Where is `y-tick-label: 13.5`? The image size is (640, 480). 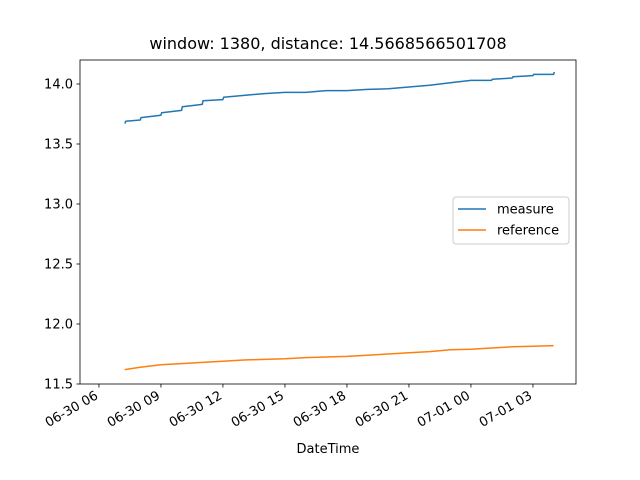 y-tick-label: 13.5 is located at coordinates (58, 145).